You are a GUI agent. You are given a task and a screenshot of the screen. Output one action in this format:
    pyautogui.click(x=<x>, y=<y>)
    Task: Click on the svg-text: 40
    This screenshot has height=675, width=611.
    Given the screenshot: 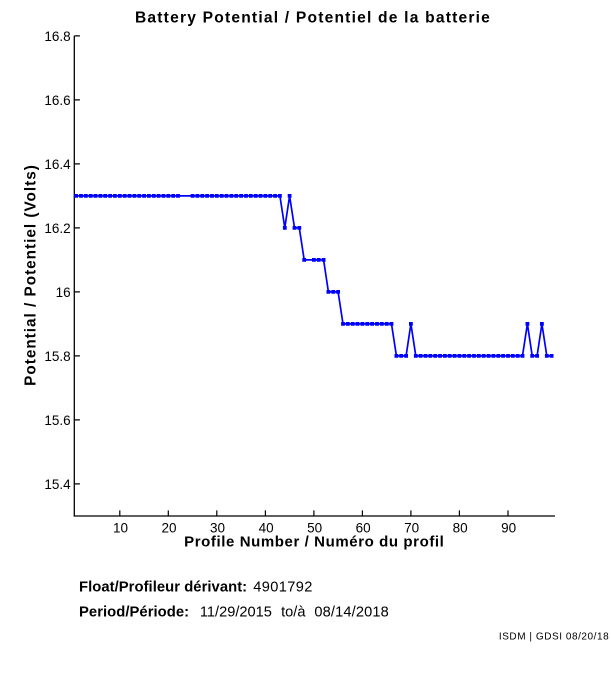 What is the action you would take?
    pyautogui.click(x=266, y=528)
    